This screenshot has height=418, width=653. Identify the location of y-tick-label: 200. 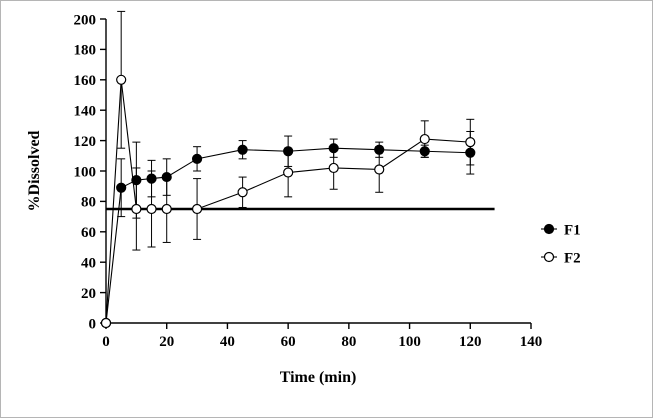
(85, 20).